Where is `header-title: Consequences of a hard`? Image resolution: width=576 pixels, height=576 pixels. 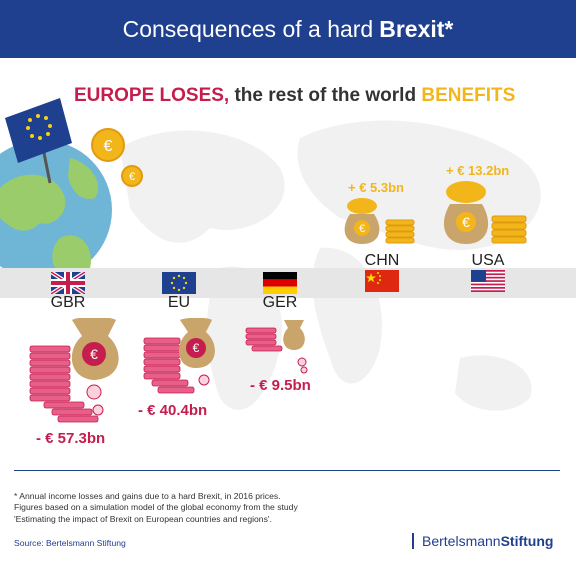
header-title: Consequences of a hard is located at coordinates (248, 28).